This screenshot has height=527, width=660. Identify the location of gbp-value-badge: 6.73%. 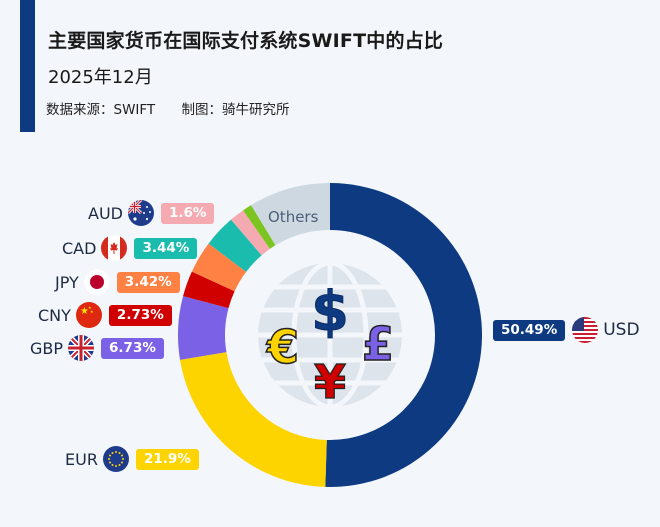
(132, 348).